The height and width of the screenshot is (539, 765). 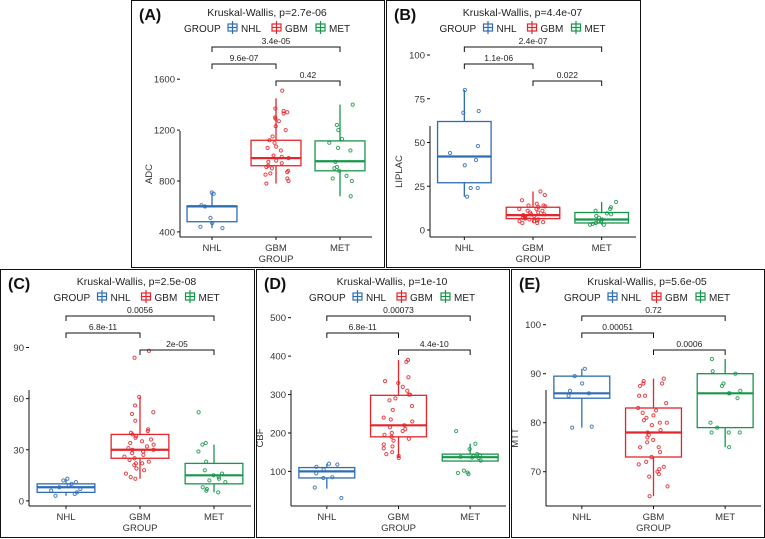 What do you see at coordinates (167, 182) in the screenshot?
I see `y-tick-label: 800` at bounding box center [167, 182].